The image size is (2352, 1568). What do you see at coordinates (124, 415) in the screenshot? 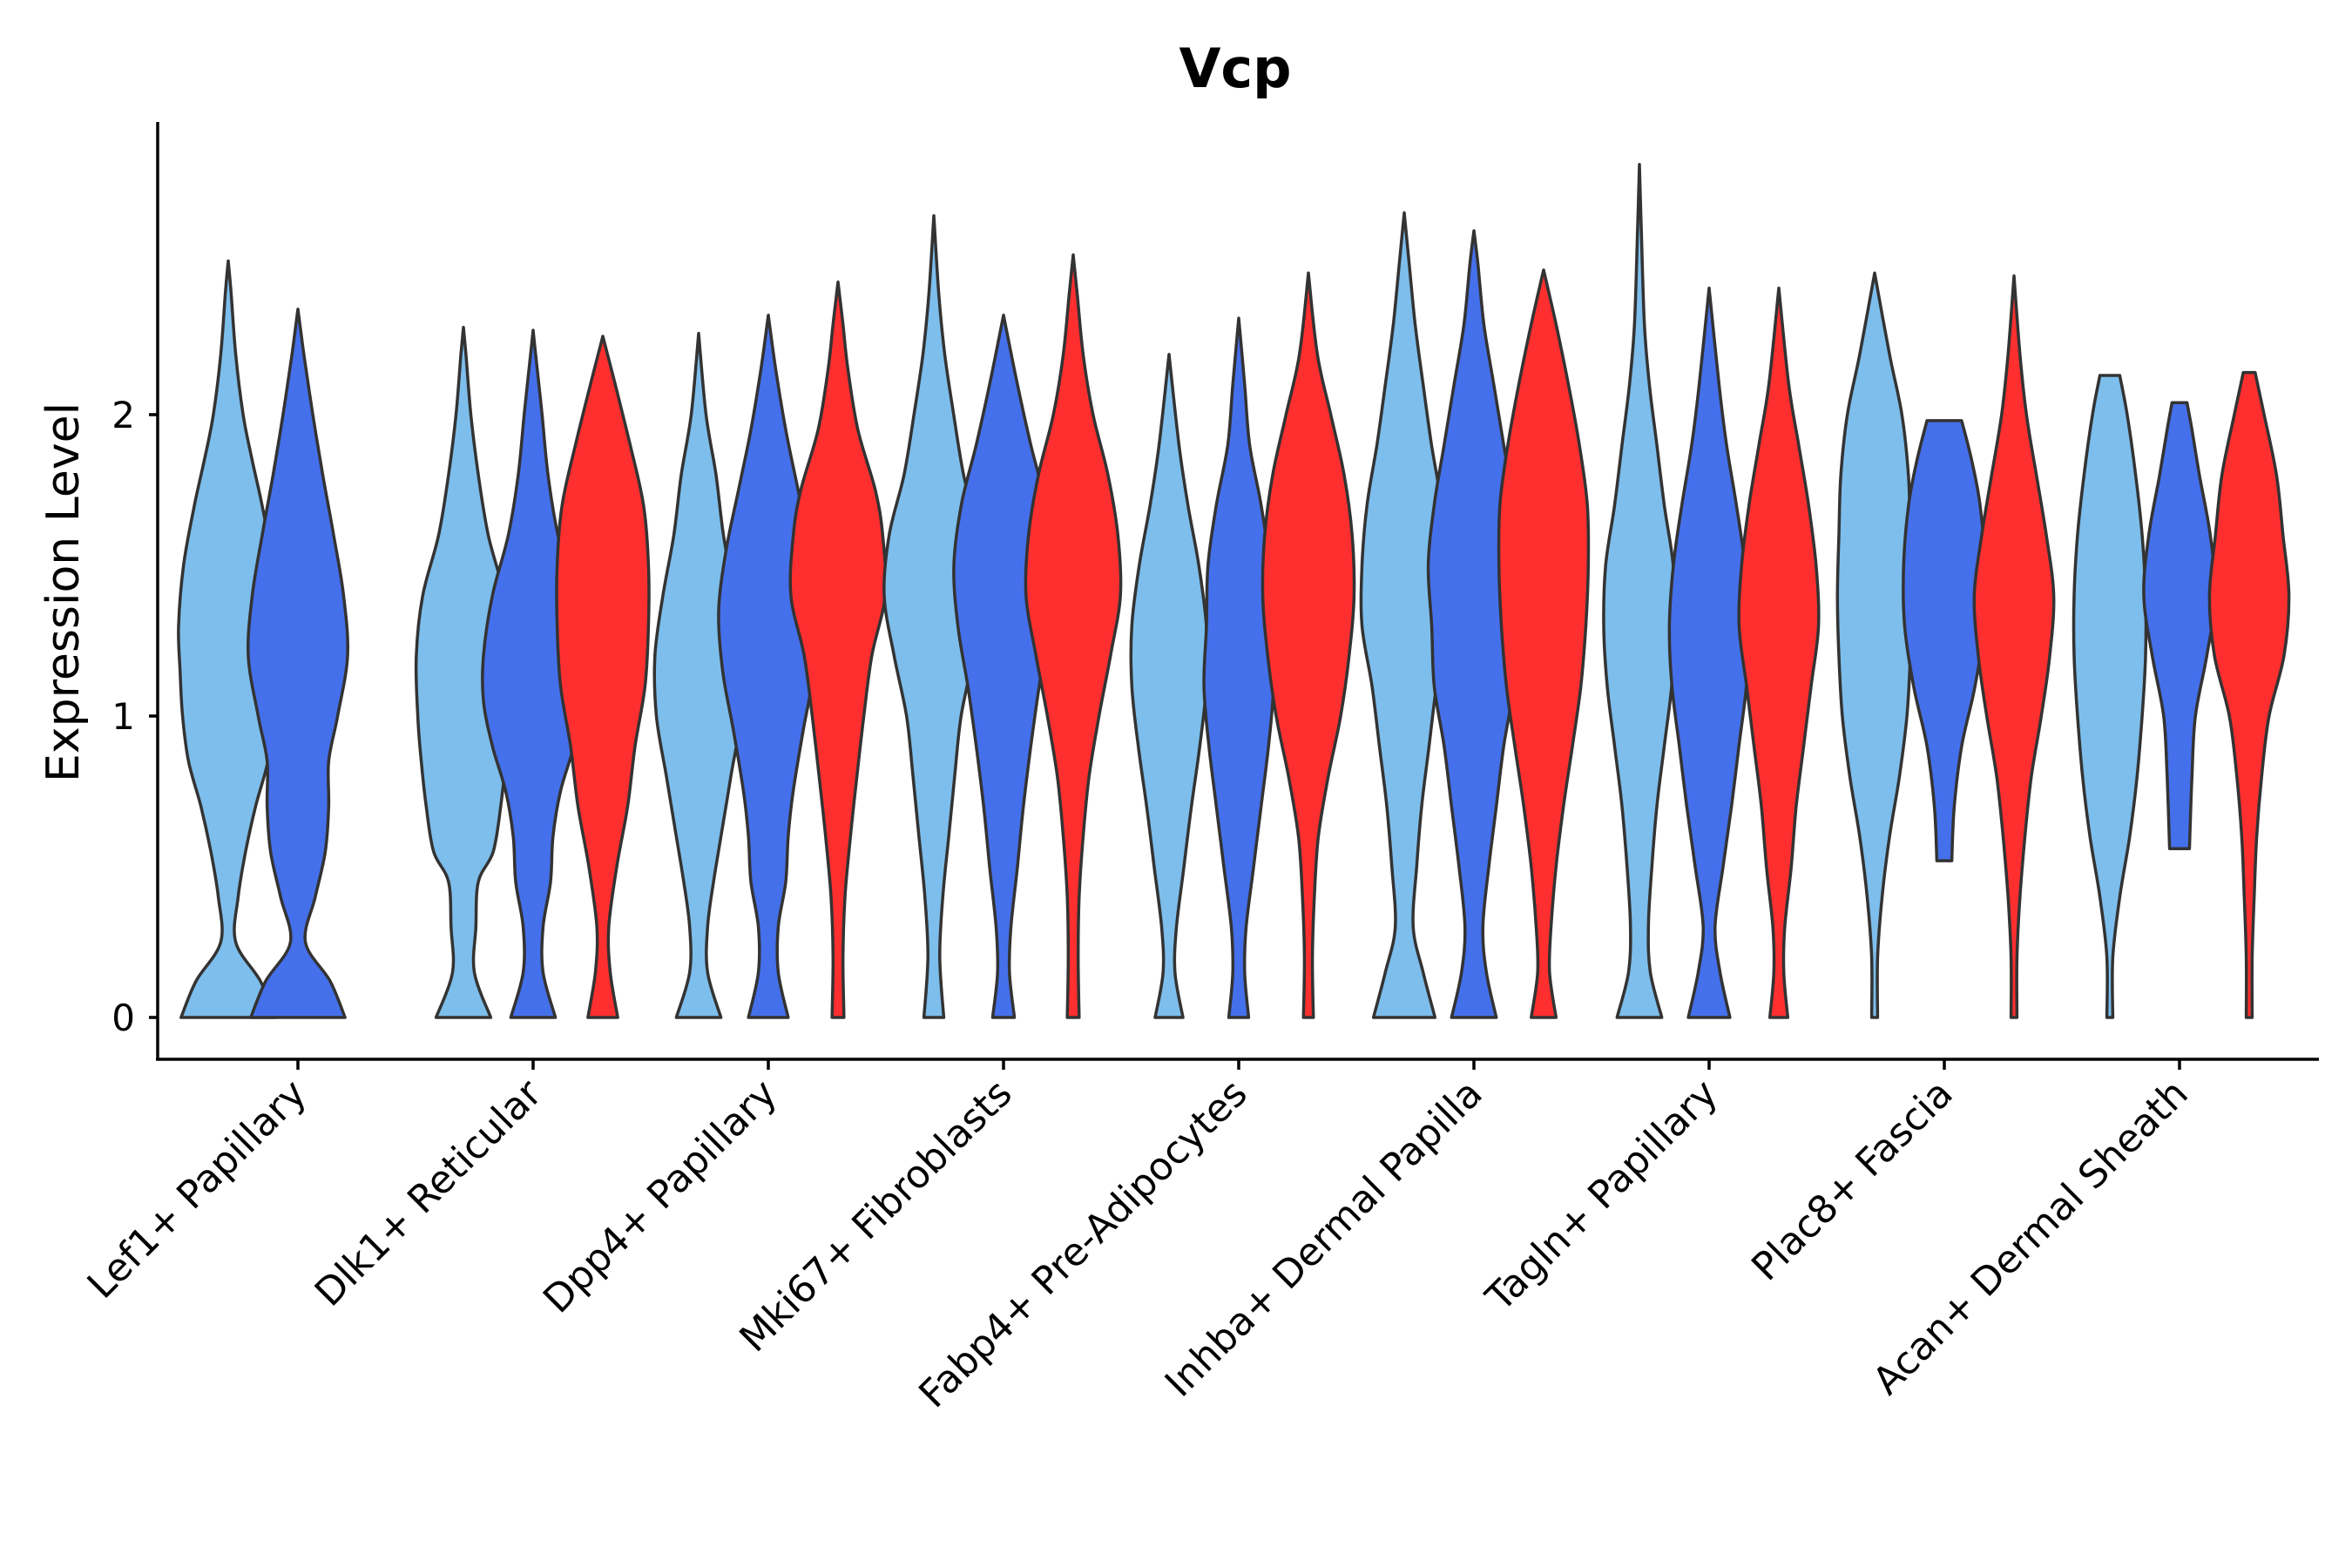
I see `y-tick-label: 2` at bounding box center [124, 415].